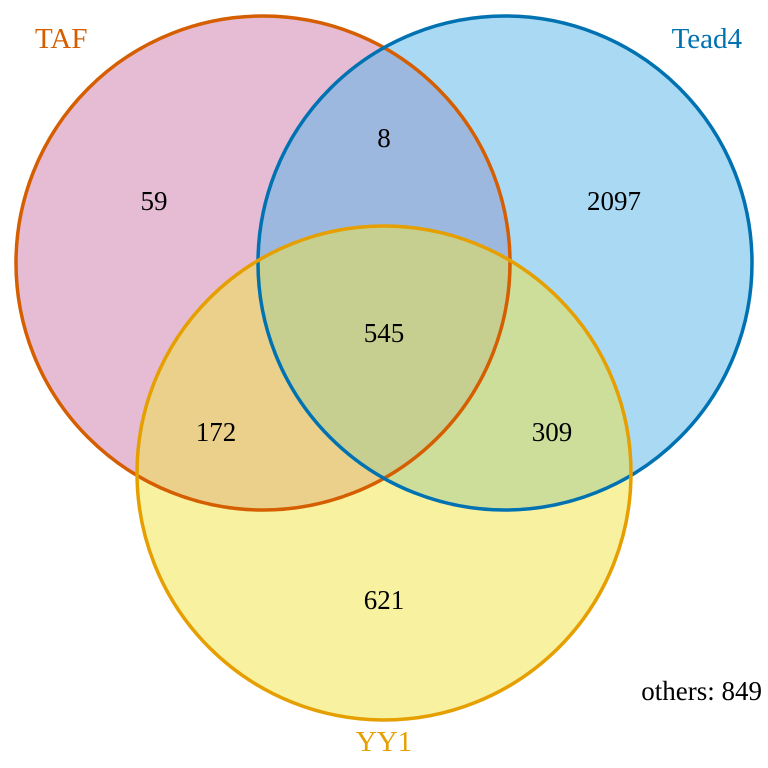  Describe the element at coordinates (384, 138) in the screenshot. I see `count-taf-tead4: 8` at that location.